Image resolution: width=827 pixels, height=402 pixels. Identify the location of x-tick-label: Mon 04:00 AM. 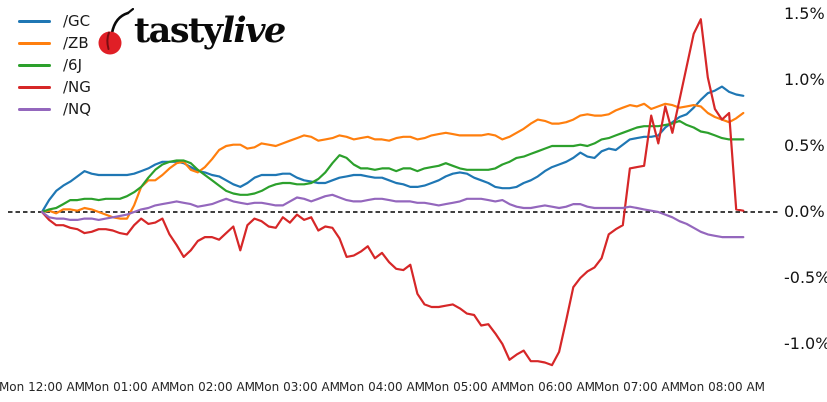
(382, 387).